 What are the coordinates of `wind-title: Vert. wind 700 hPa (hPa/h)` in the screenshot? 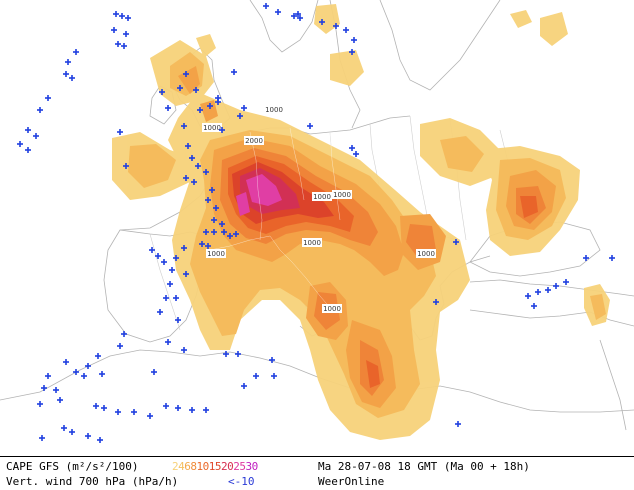 It's located at (92, 481).